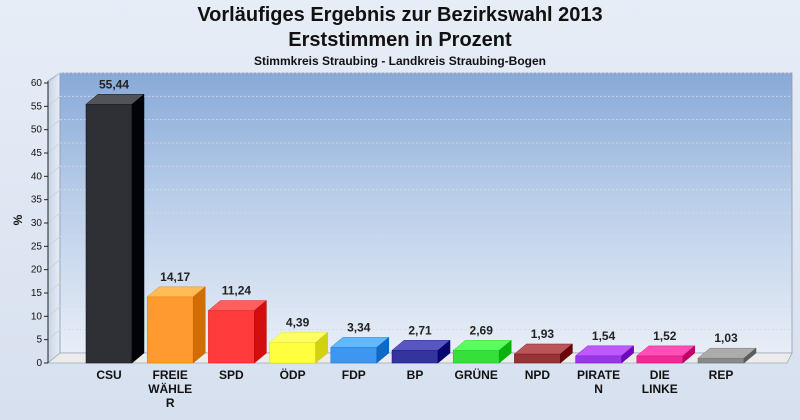 This screenshot has height=420, width=800. Describe the element at coordinates (170, 375) in the screenshot. I see `category-label: FREIE` at that location.